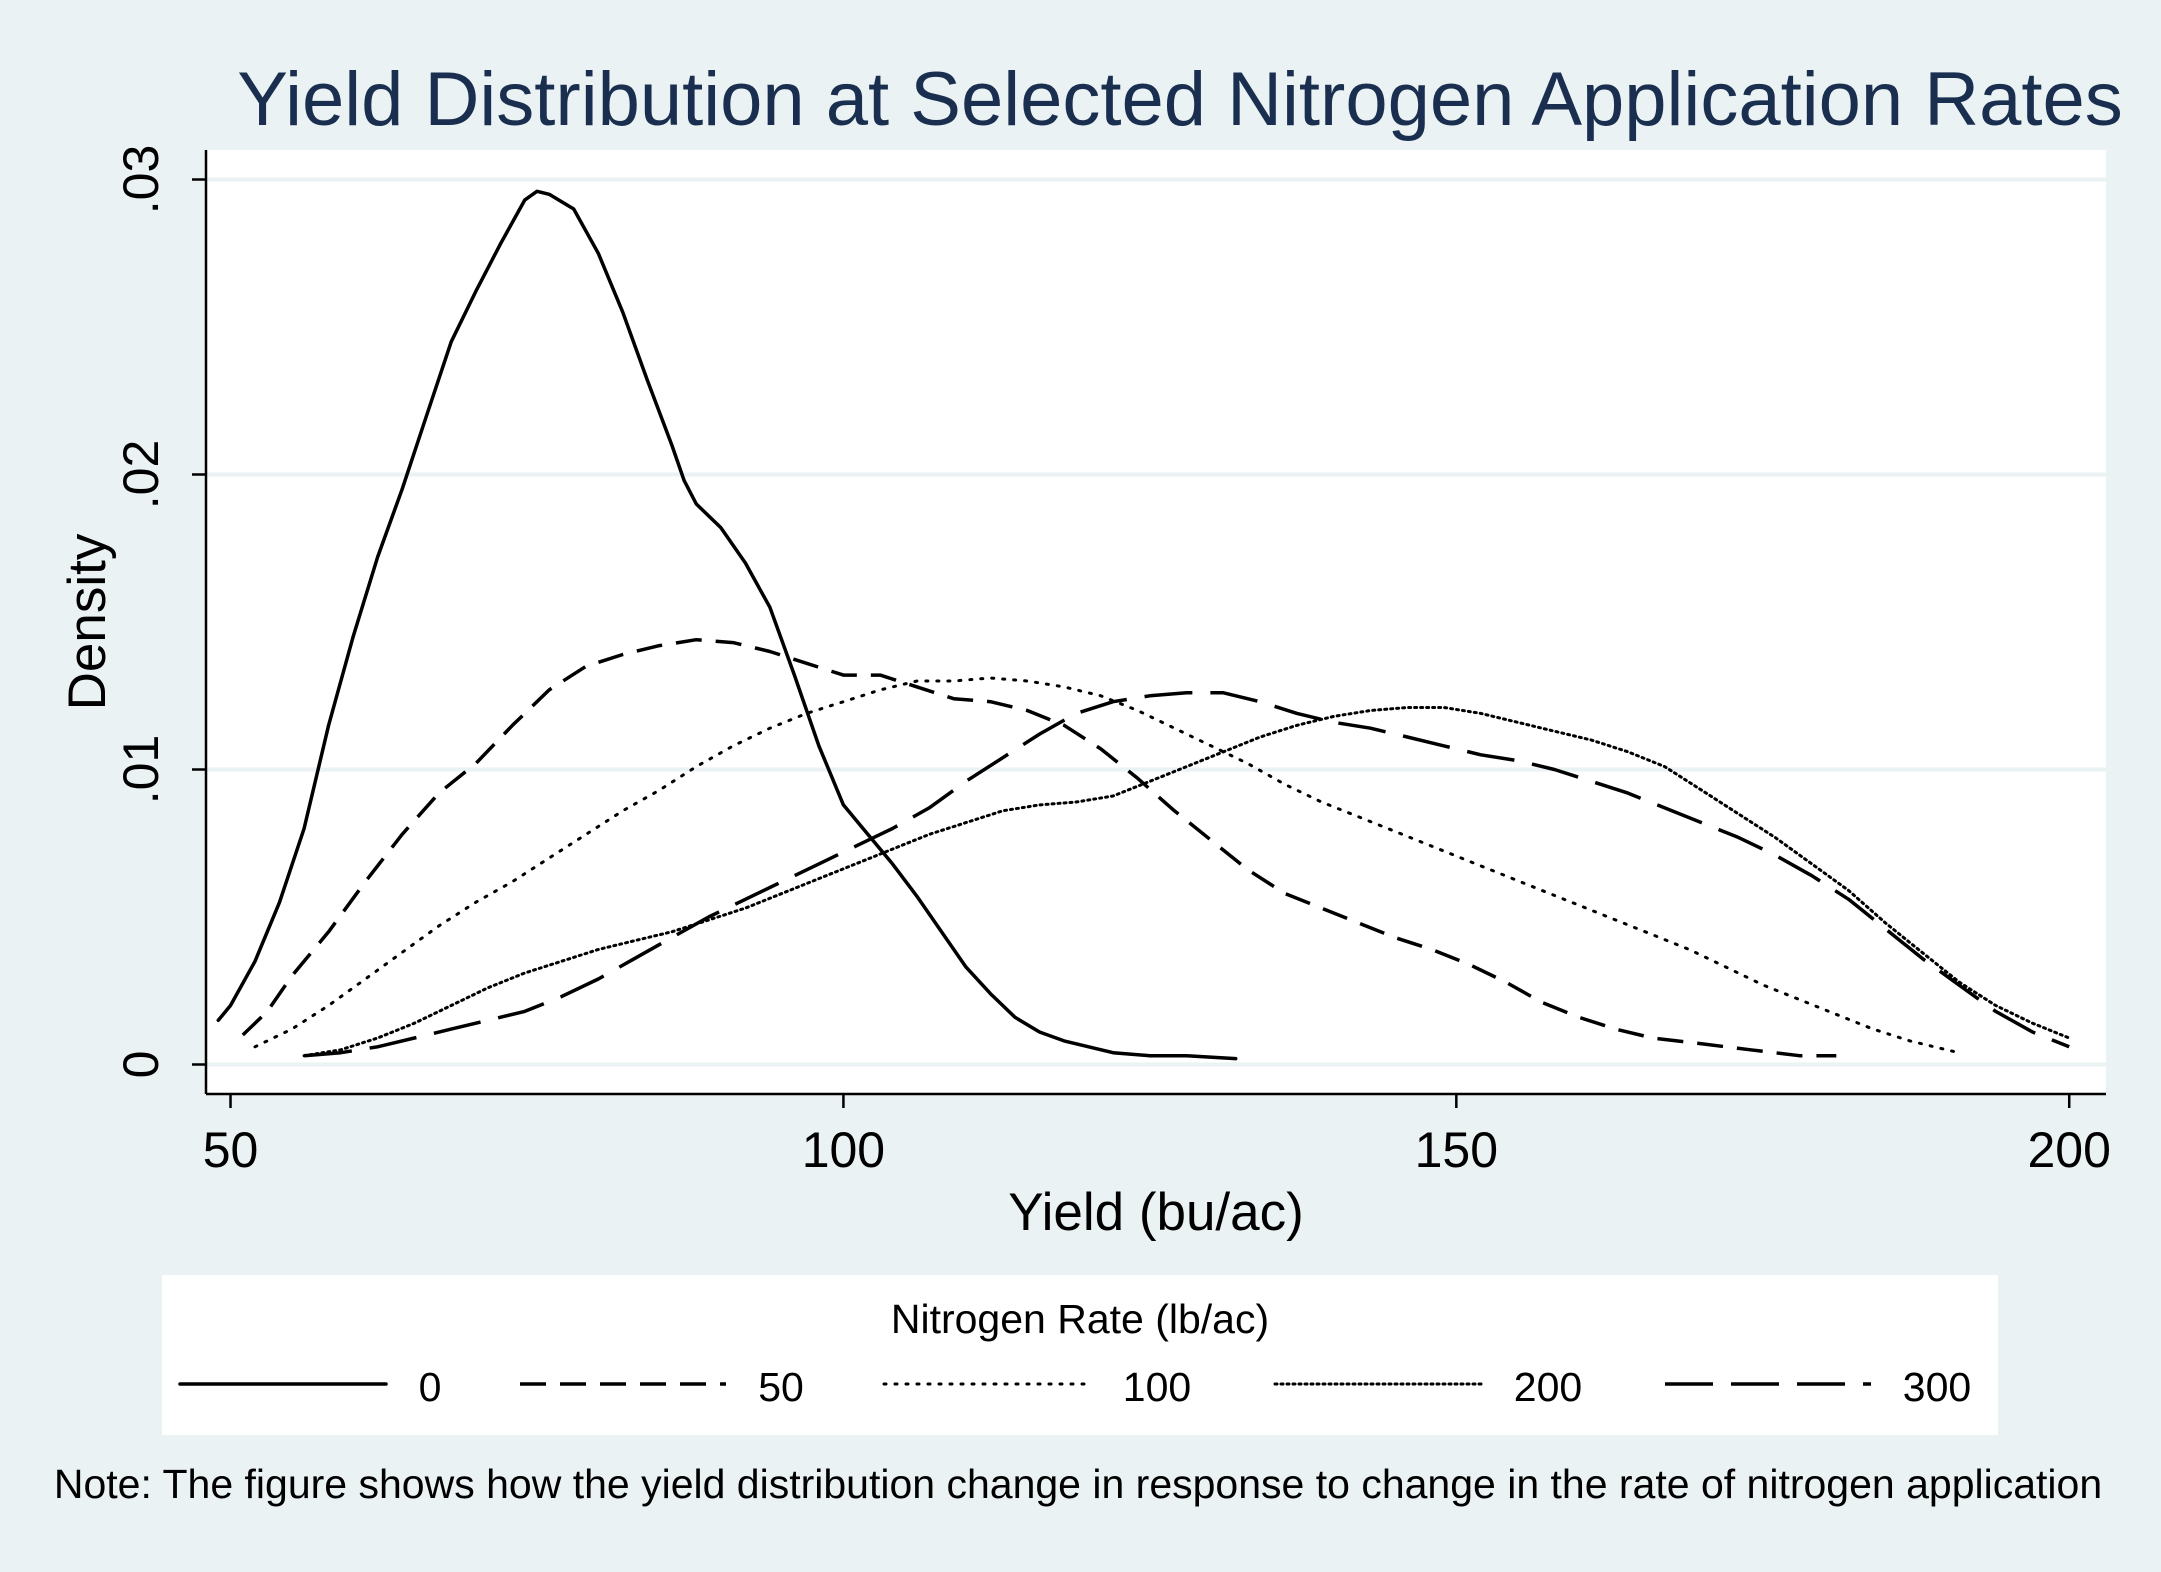 This screenshot has height=1572, width=2161. What do you see at coordinates (1074, 1387) in the screenshot?
I see `legend-items: 0 50 100 200 300` at bounding box center [1074, 1387].